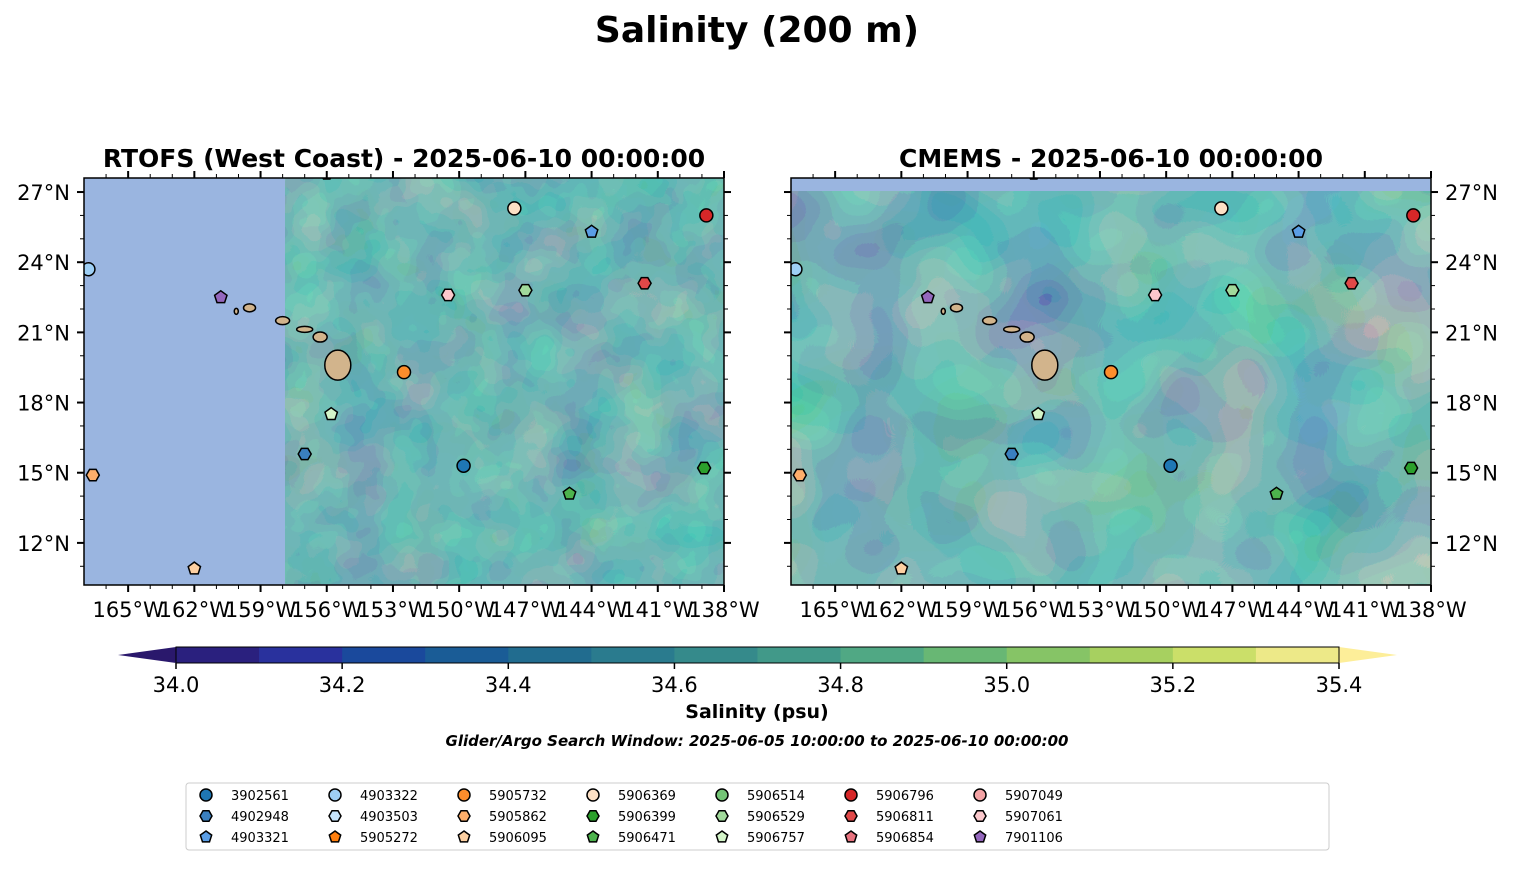 Image resolution: width=1514 pixels, height=889 pixels. Describe the element at coordinates (260, 838) in the screenshot. I see `legend-label: 4903321` at that location.